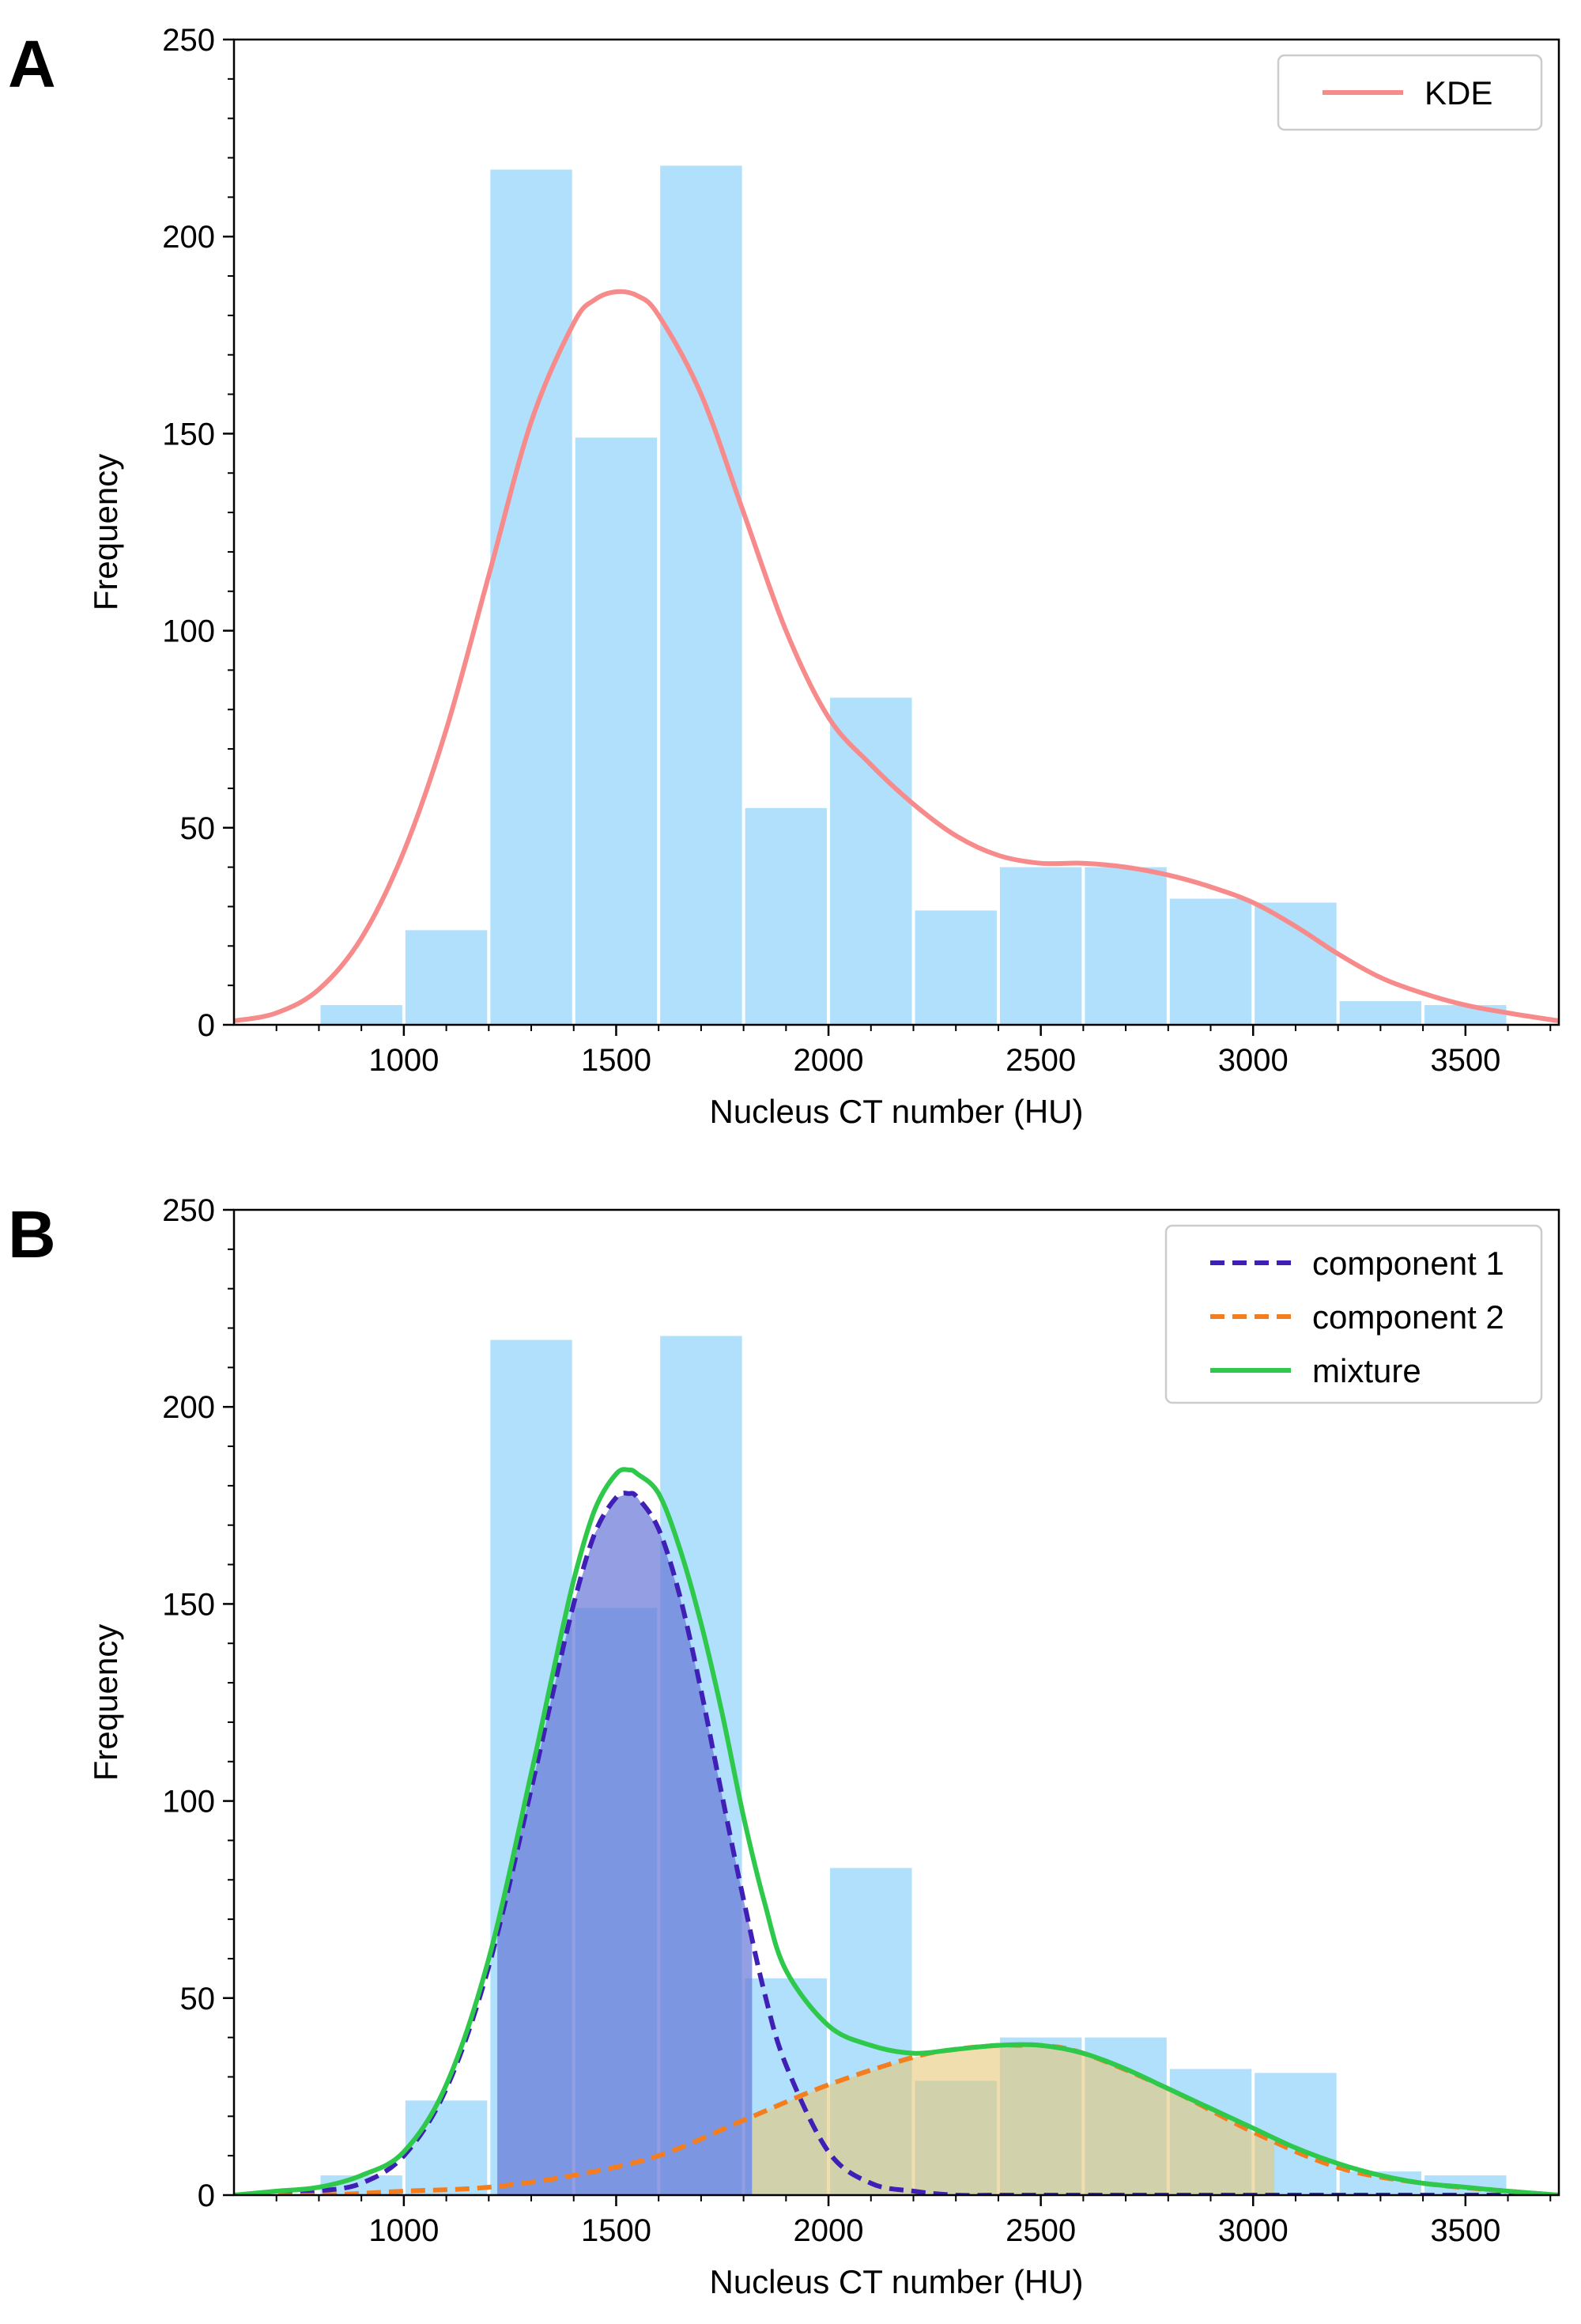 Image resolution: width=1581 pixels, height=2324 pixels. I want to click on legend-label: component 2, so click(1408, 1317).